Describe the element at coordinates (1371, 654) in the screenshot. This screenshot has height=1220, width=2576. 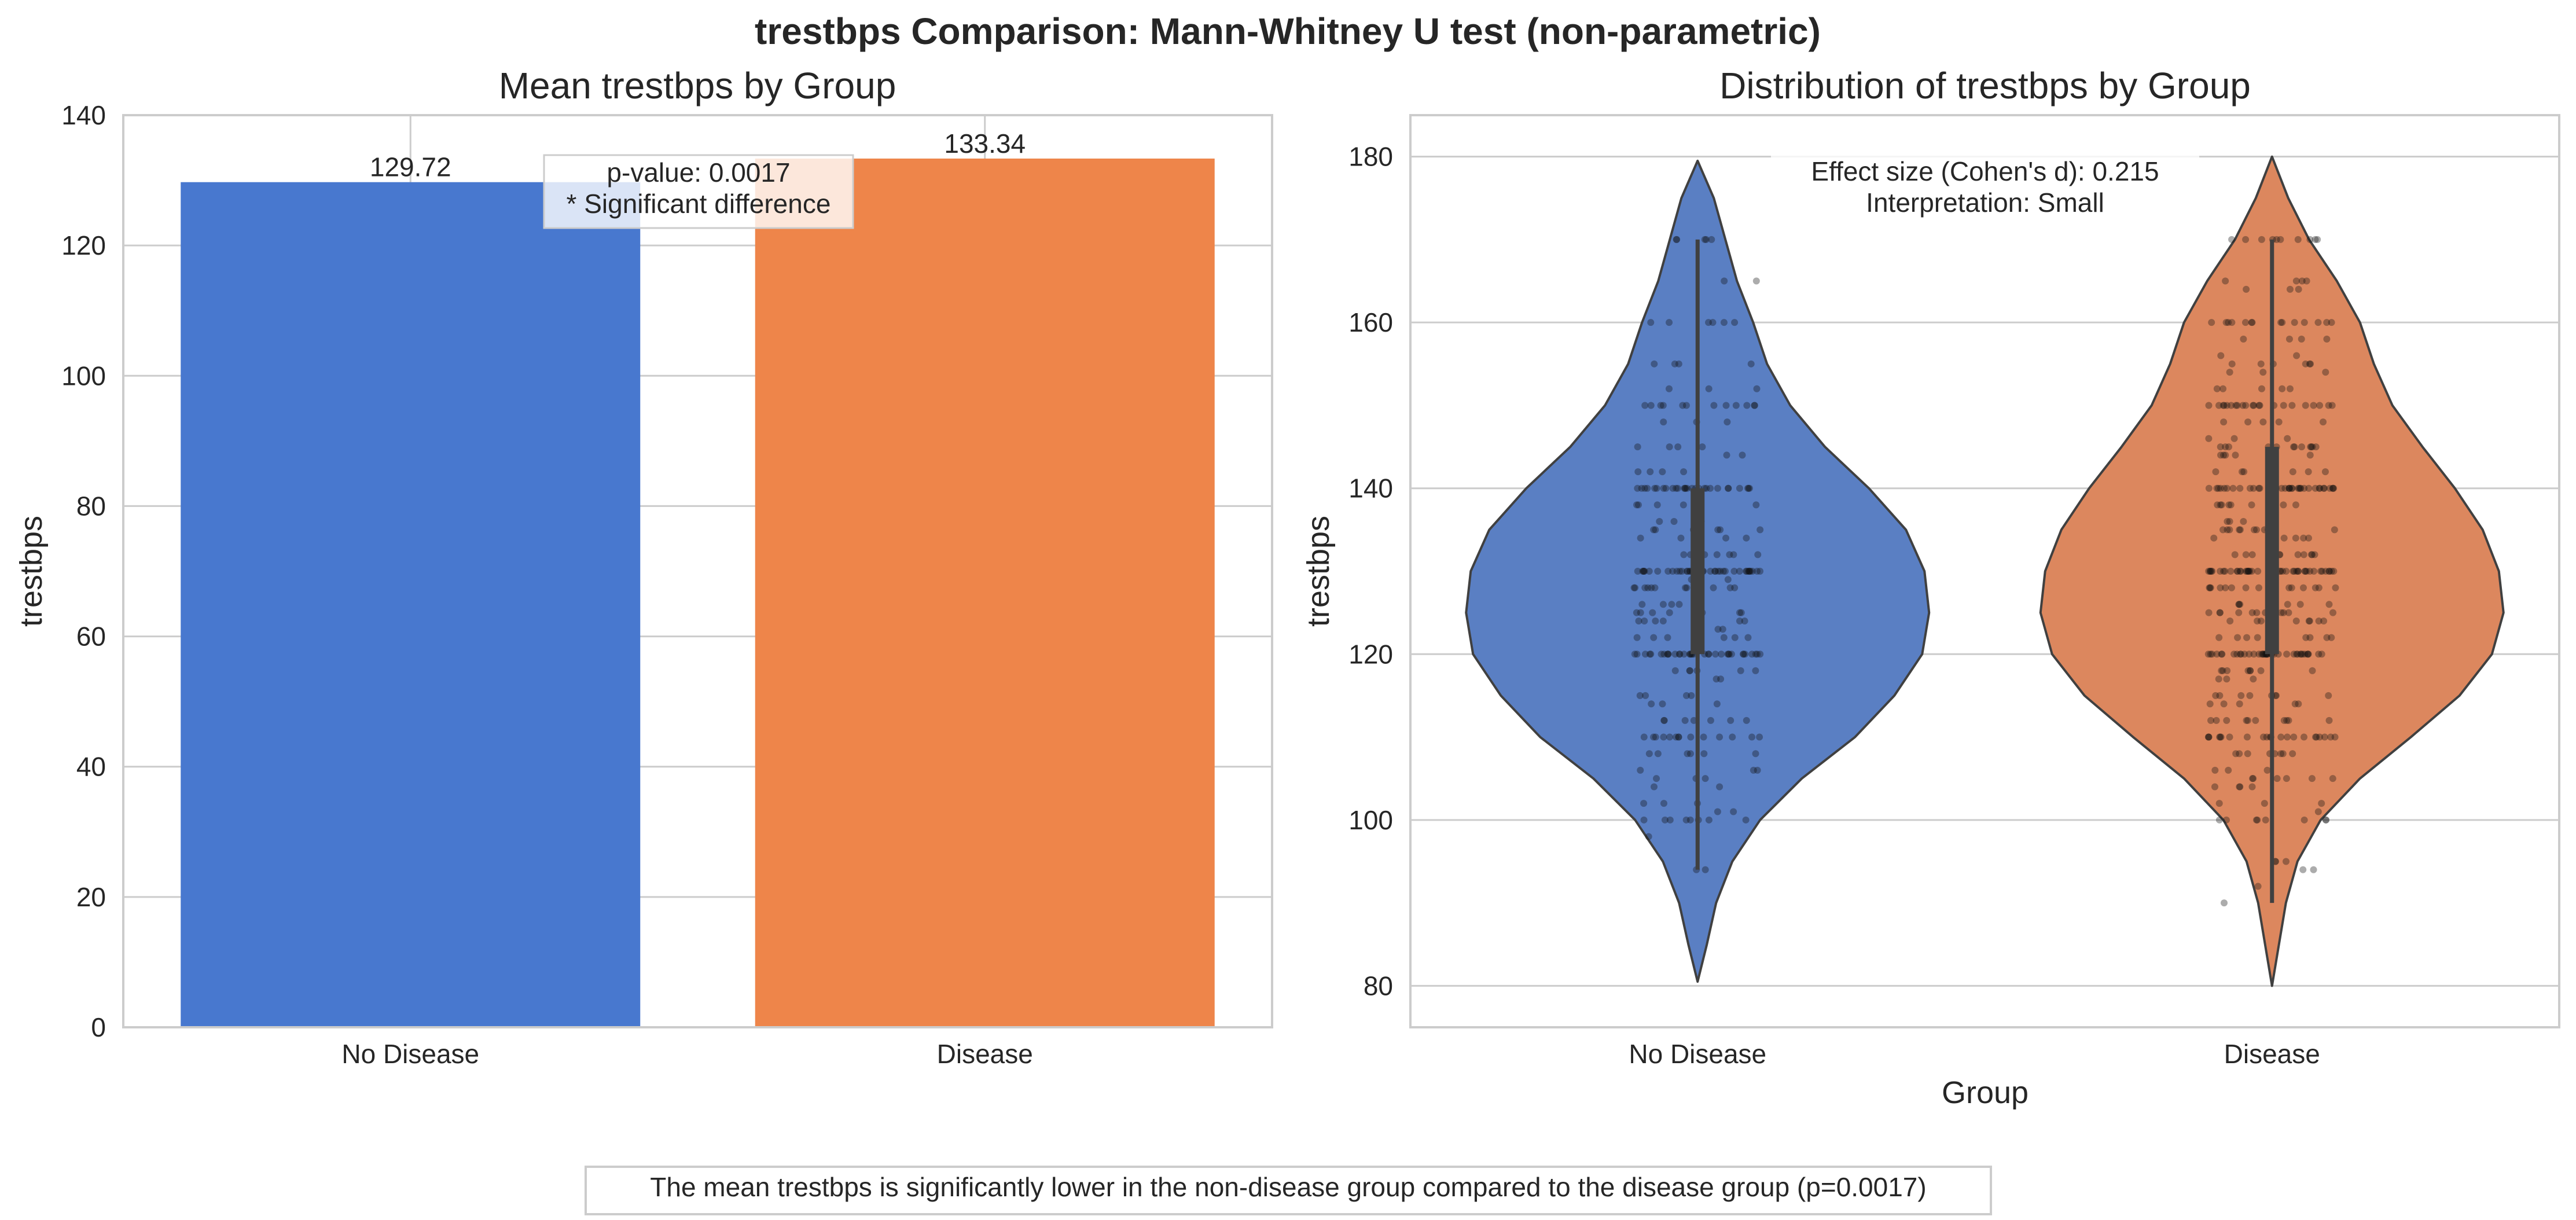
I see `violin-chart-y-tick-label: 120` at that location.